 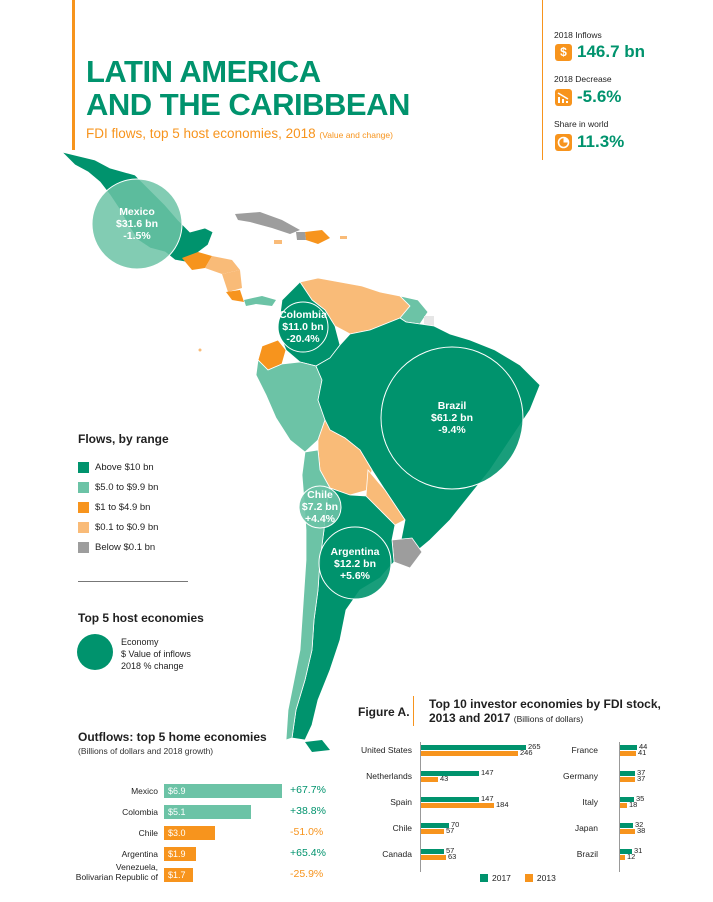 I want to click on investor-label: Canada, so click(x=397, y=854).